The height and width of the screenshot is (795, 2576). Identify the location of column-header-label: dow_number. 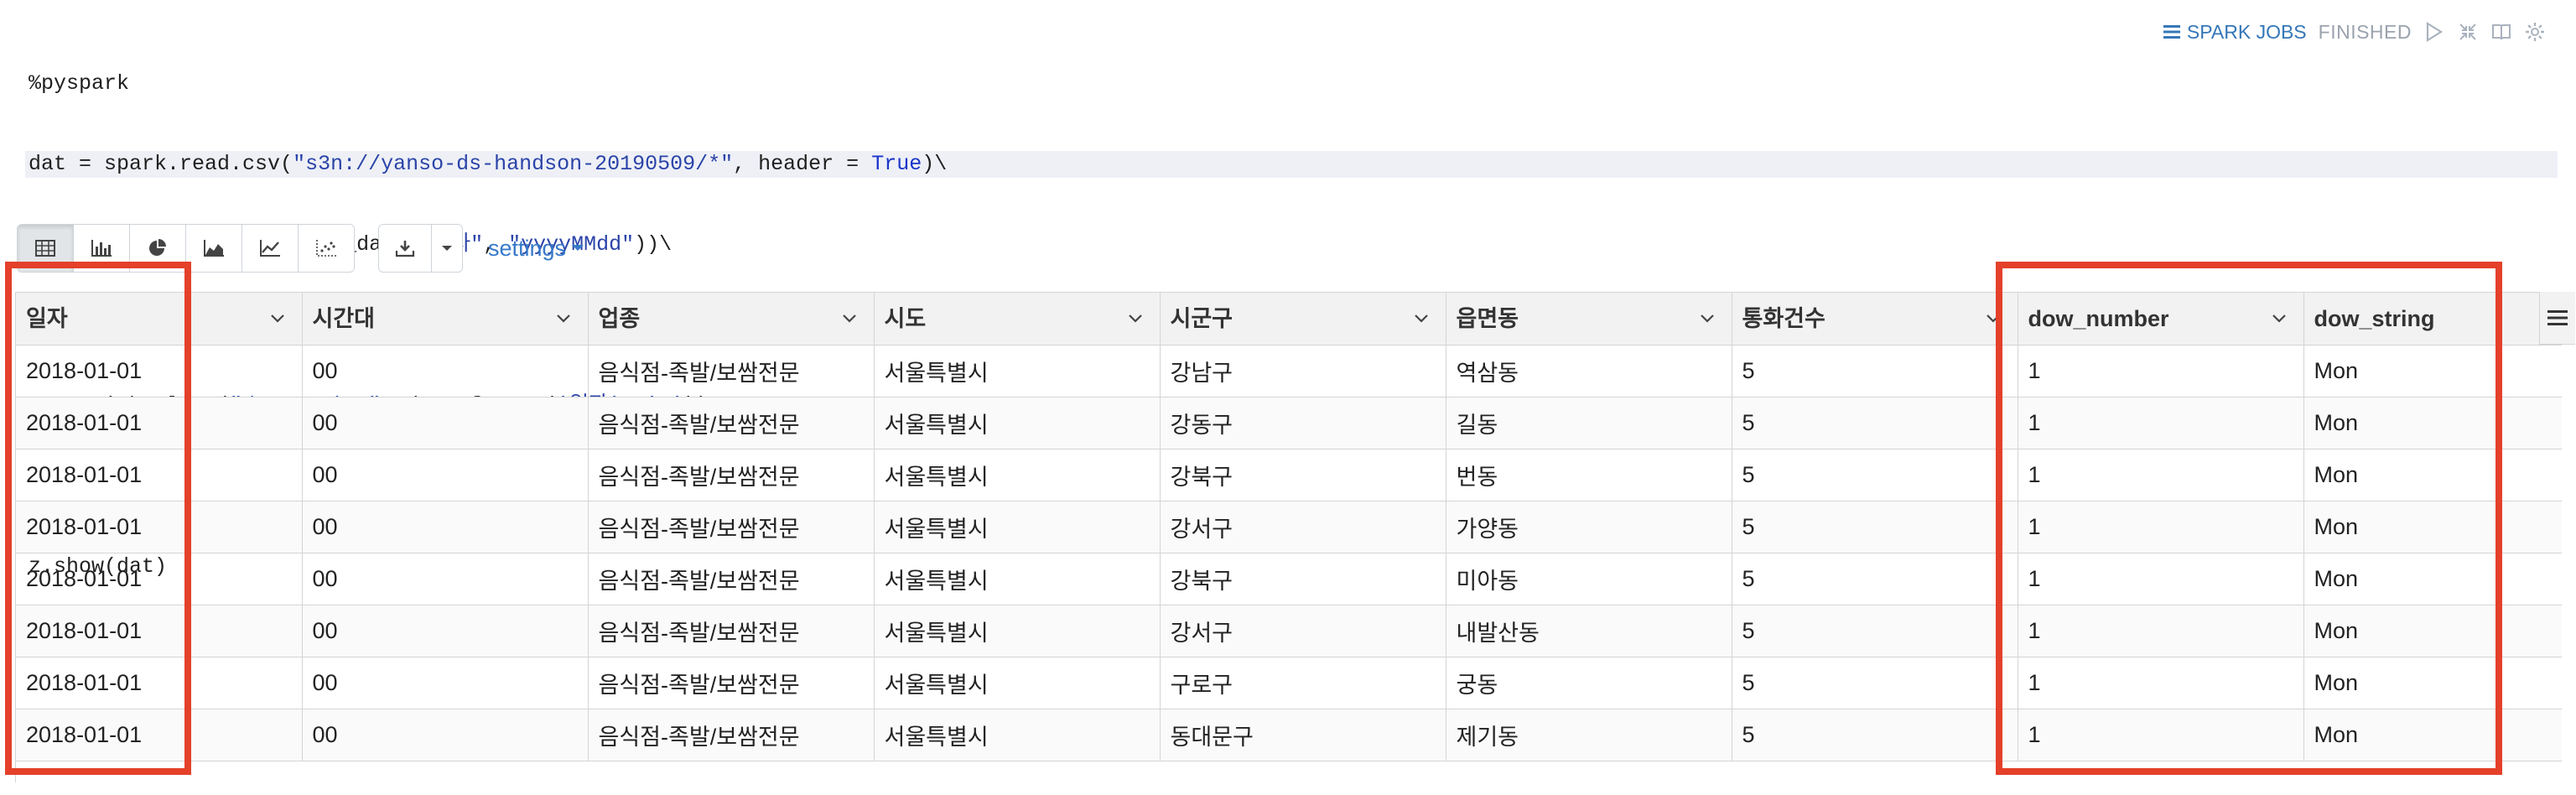
(2098, 318).